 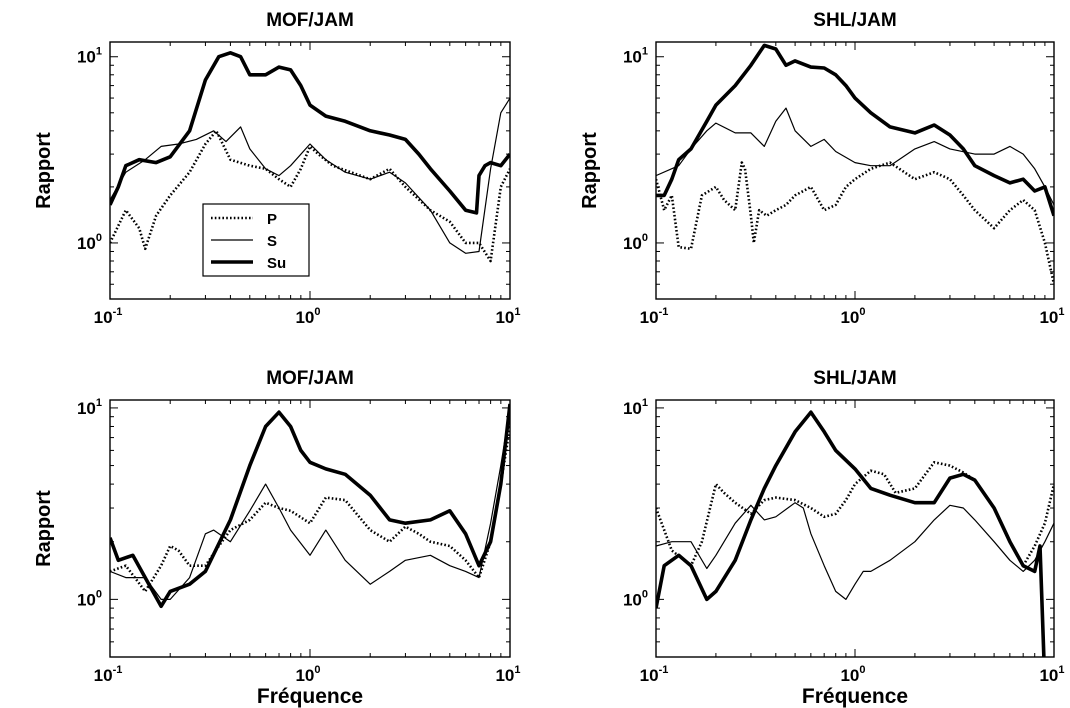 What do you see at coordinates (276, 263) in the screenshot?
I see `legend-label-su: Su` at bounding box center [276, 263].